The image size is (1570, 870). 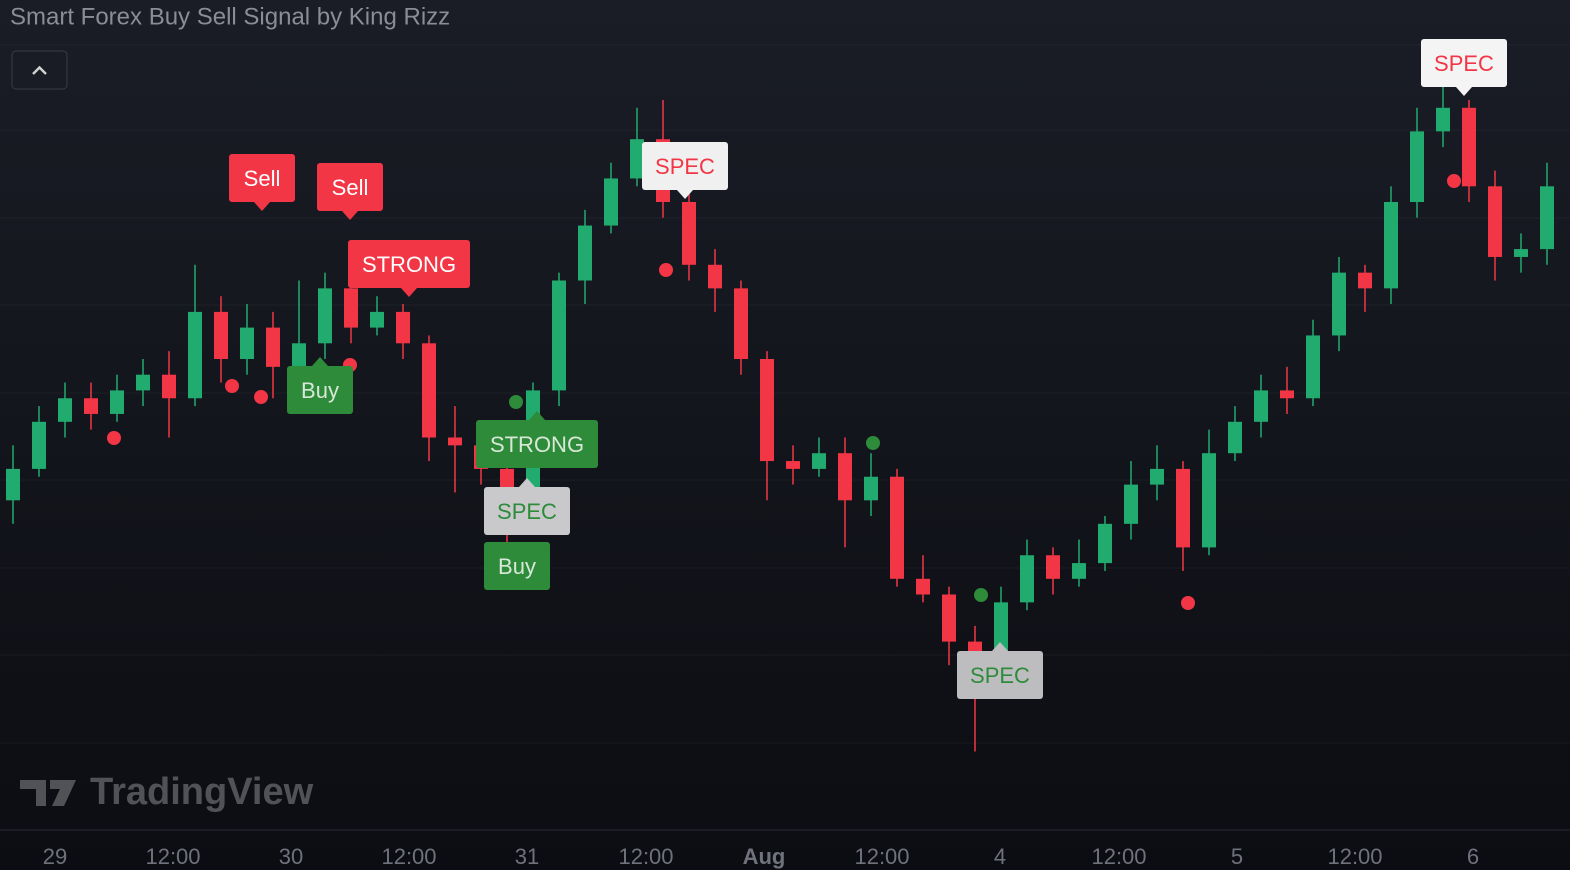 What do you see at coordinates (202, 792) in the screenshot?
I see `watermark-text: TradingView` at bounding box center [202, 792].